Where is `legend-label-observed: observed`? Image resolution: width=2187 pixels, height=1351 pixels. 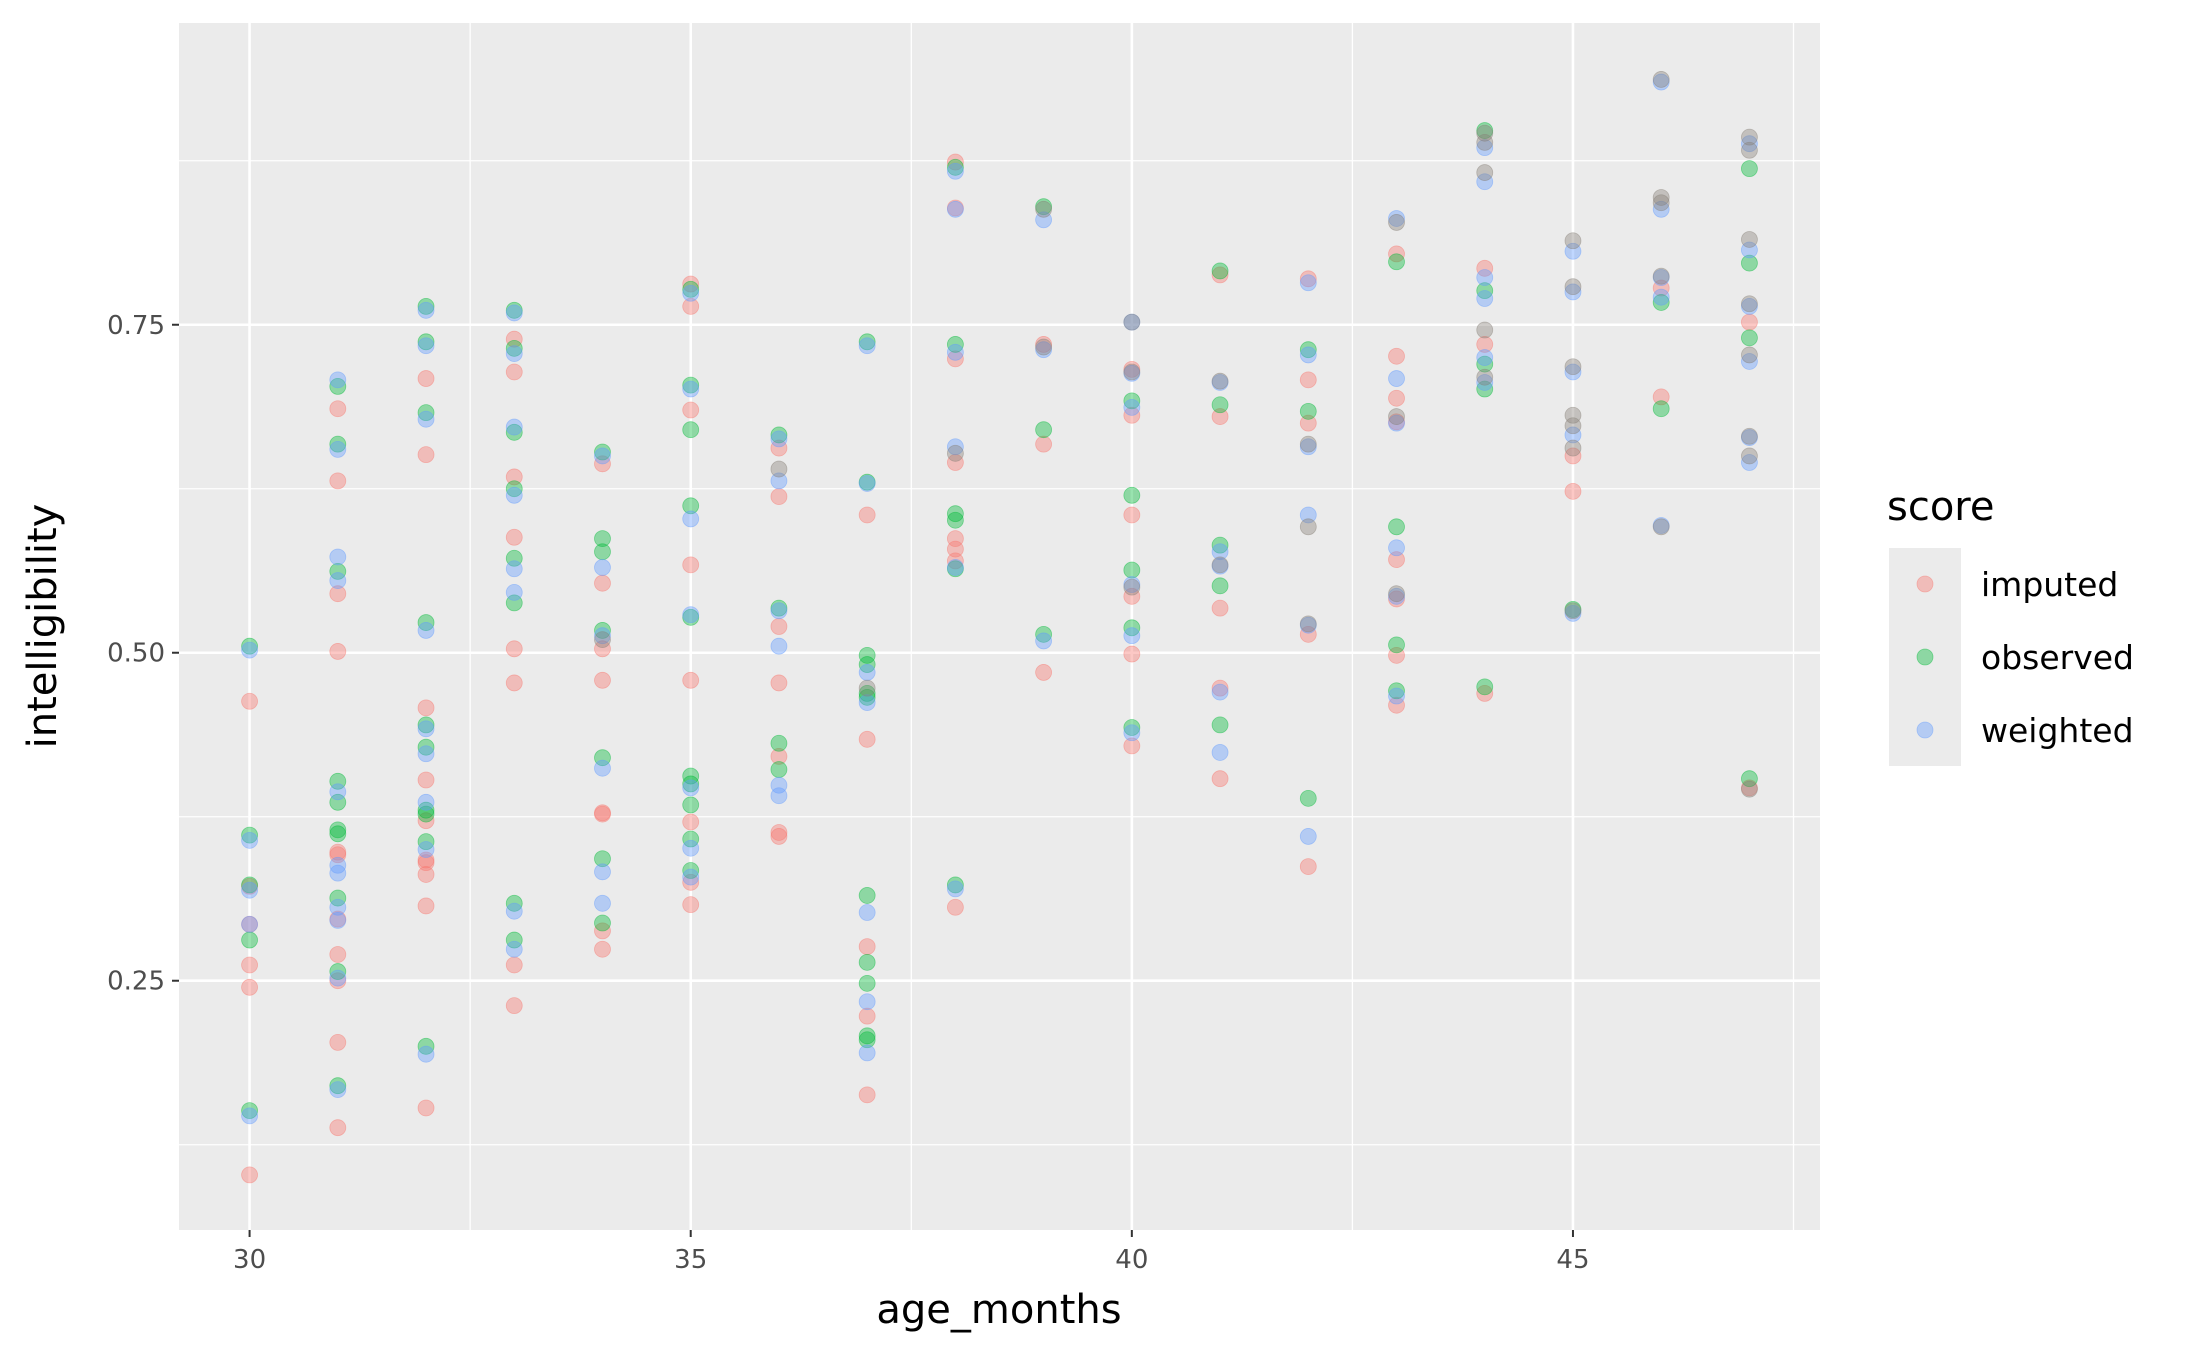 legend-label-observed: observed is located at coordinates (2057, 657).